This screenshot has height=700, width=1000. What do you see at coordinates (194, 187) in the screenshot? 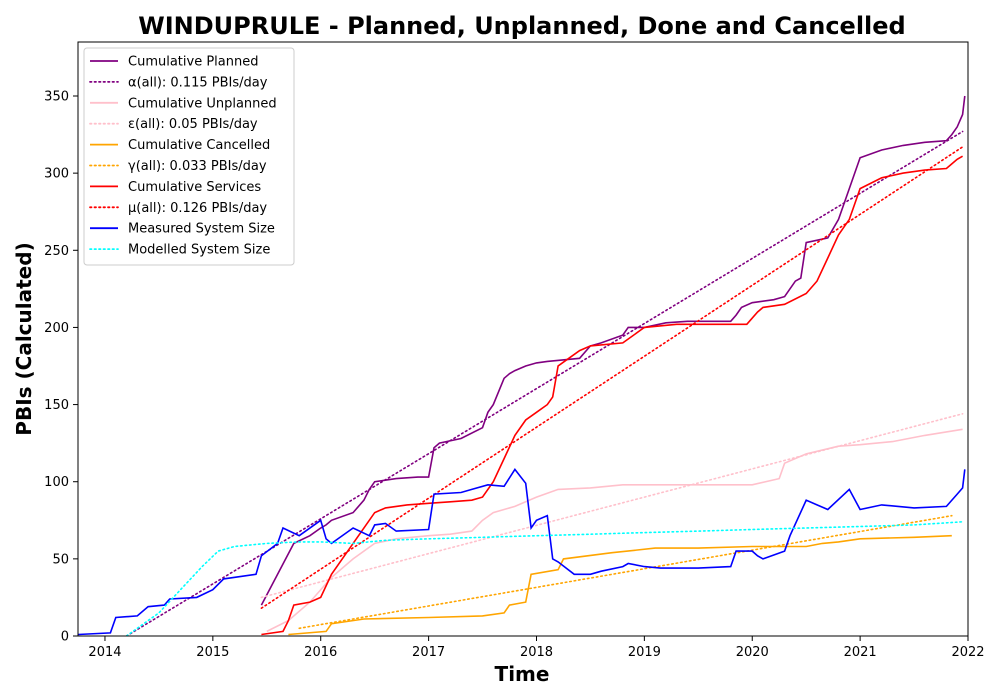
I see `legend-label-6: Cumulative Services` at bounding box center [194, 187].